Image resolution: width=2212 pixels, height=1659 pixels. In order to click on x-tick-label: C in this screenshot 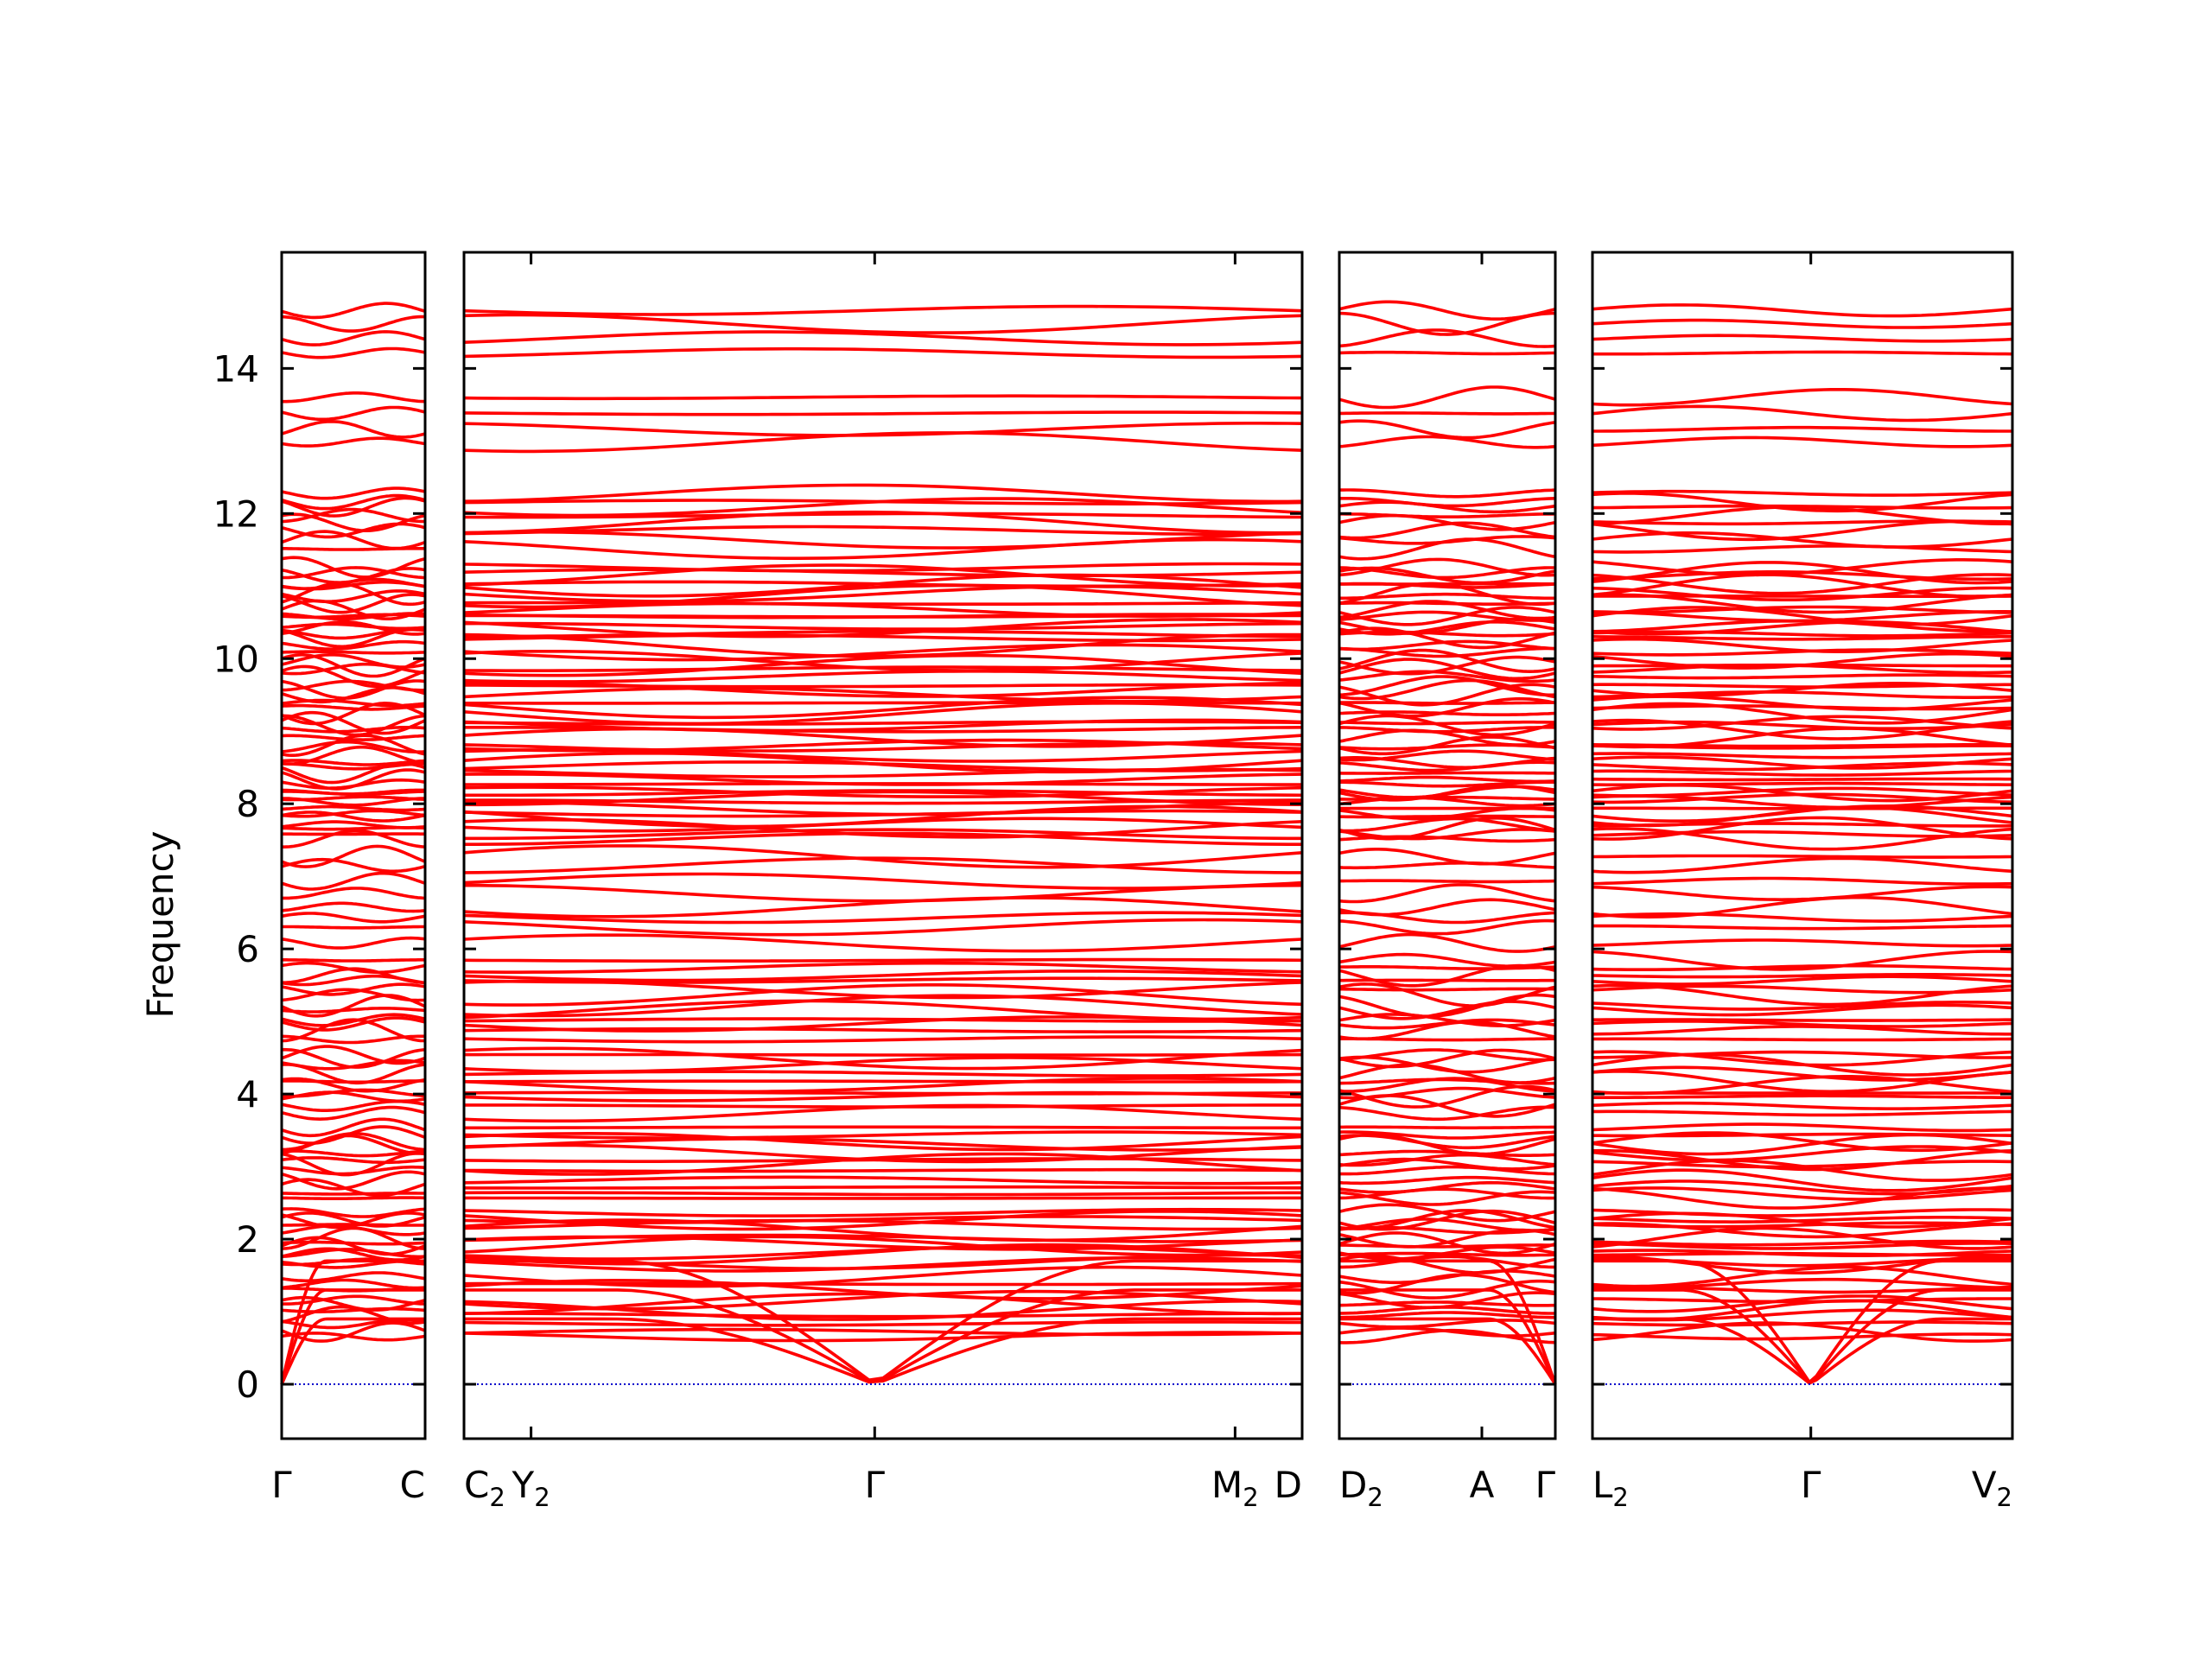, I will do `click(412, 1485)`.